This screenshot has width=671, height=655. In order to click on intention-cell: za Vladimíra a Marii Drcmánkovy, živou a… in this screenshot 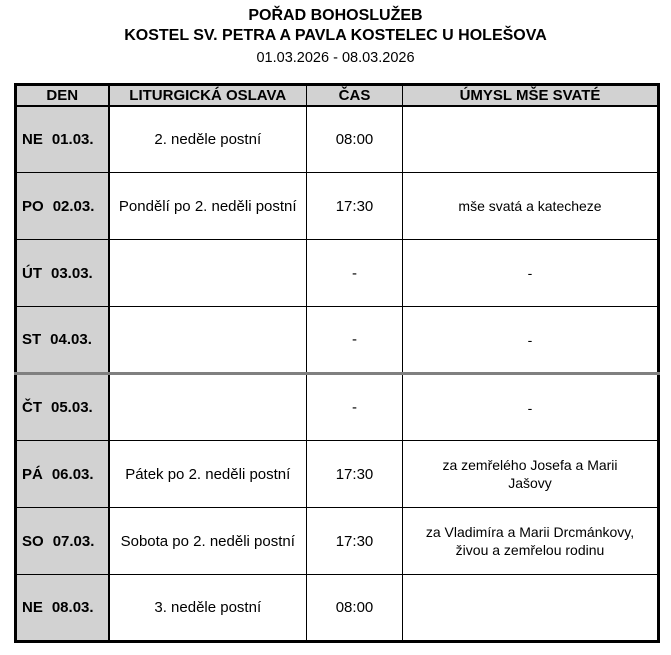, I will do `click(530, 541)`.